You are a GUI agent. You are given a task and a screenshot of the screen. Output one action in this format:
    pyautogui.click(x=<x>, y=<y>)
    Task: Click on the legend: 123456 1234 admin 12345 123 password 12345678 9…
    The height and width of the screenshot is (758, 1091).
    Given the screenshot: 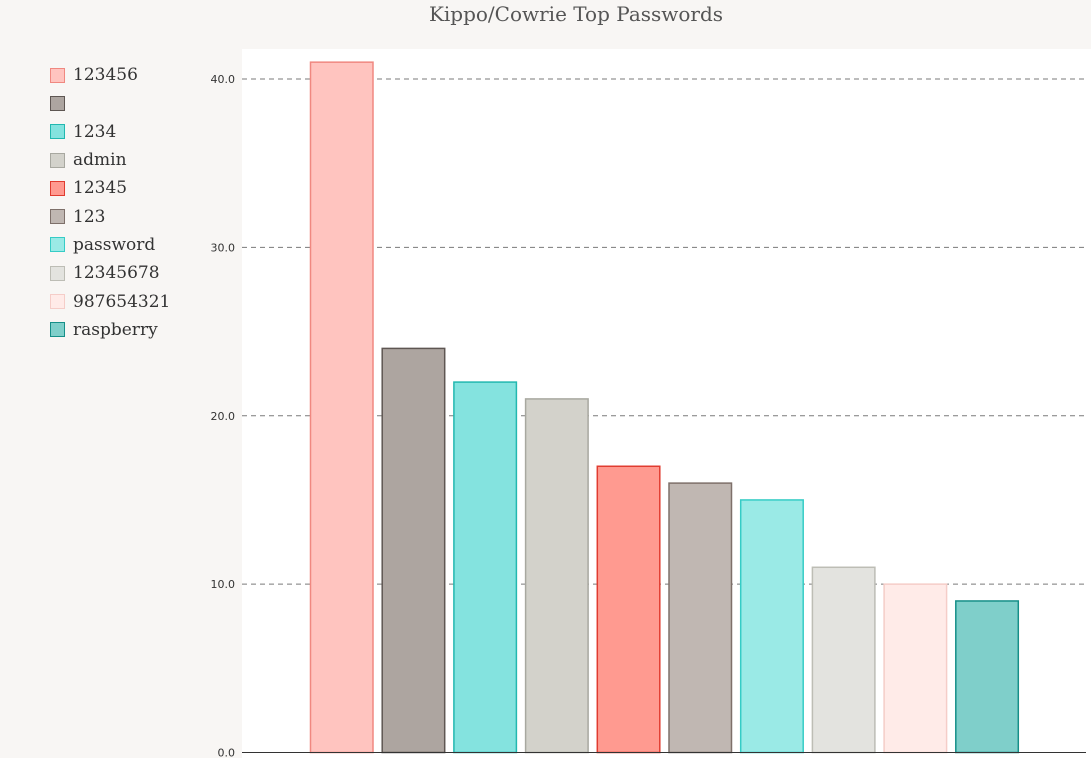 What is the action you would take?
    pyautogui.click(x=110, y=202)
    